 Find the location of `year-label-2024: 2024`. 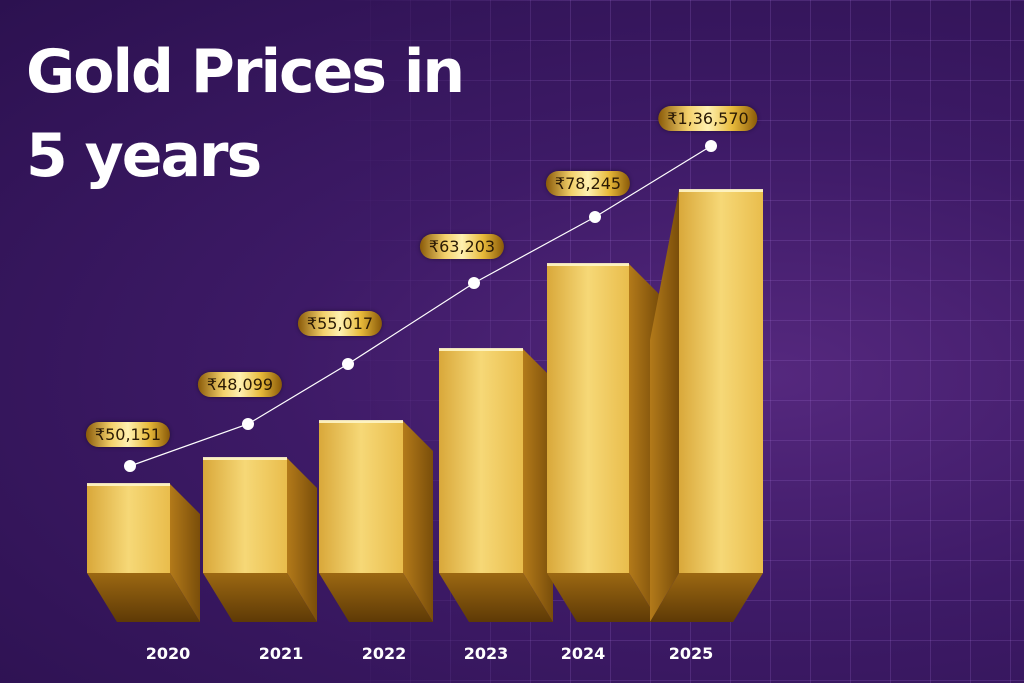

year-label-2024: 2024 is located at coordinates (583, 653).